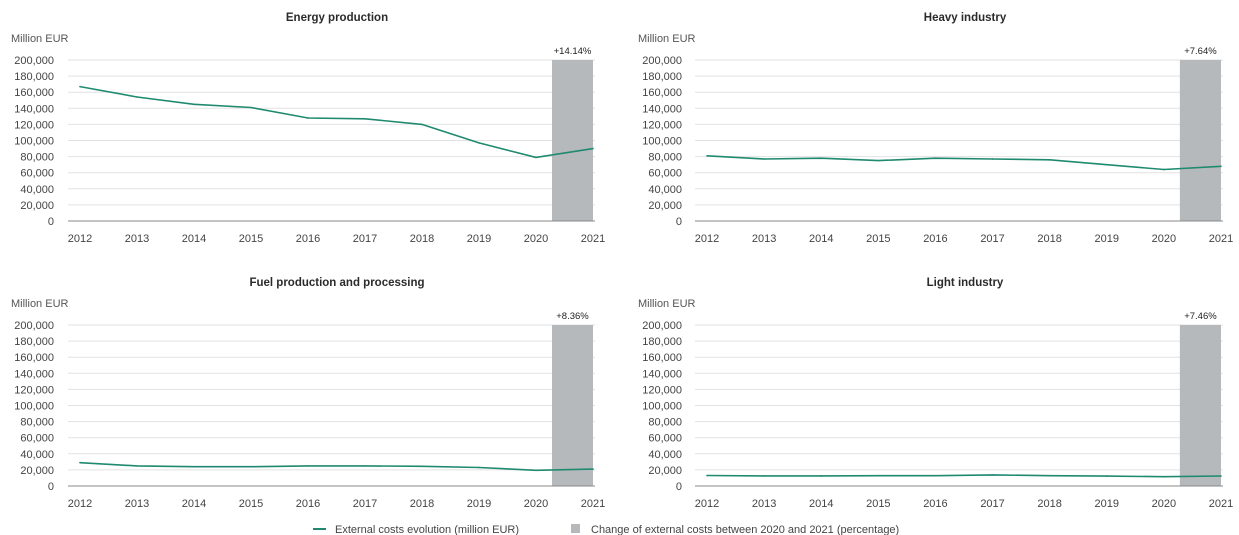 This screenshot has width=1239, height=535. I want to click on chart-title: Fuel production and processing, so click(336, 283).